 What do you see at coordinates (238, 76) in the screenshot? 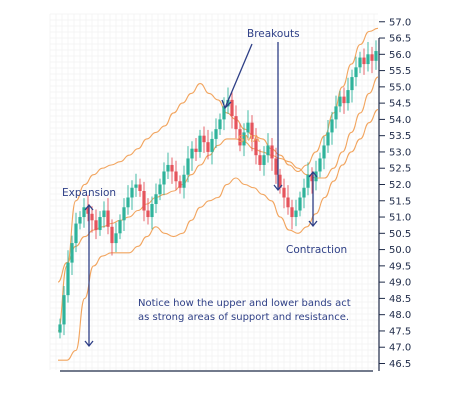
I see `breakout-arrow-left-shaft` at bounding box center [238, 76].